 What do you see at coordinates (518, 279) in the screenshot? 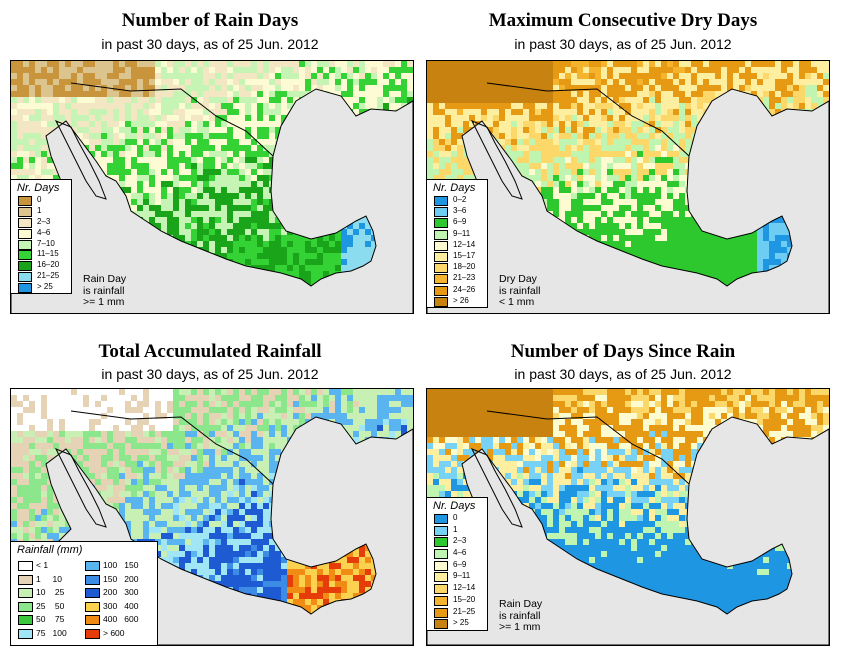
I see `definition-note-line: Dry Day` at bounding box center [518, 279].